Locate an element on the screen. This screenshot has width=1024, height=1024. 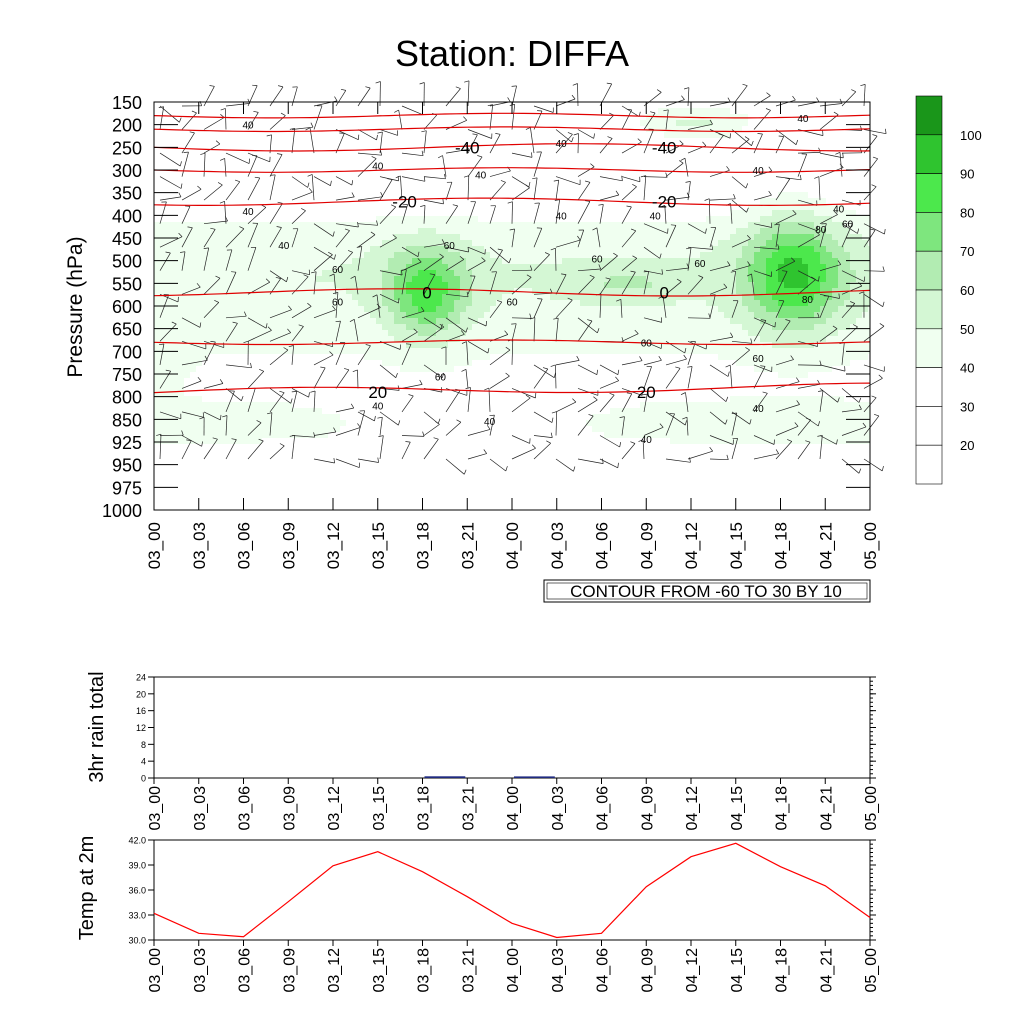
contour-note: CONTOUR FROM -60 TO 30 BY 10 is located at coordinates (706, 591).